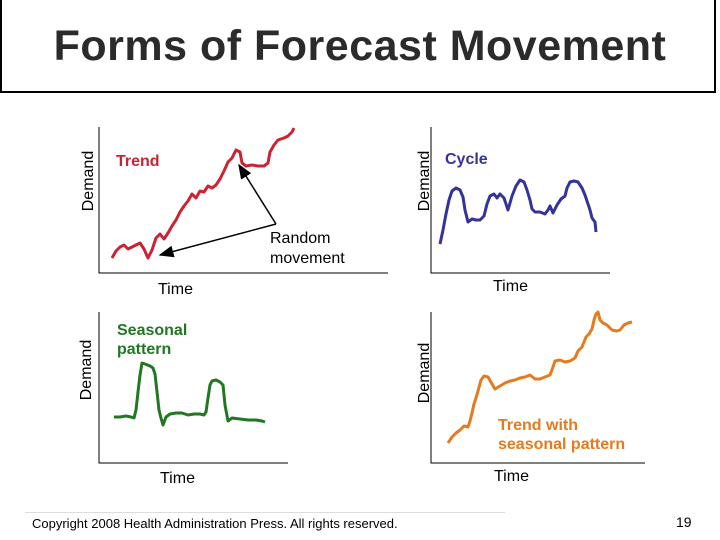 The width and height of the screenshot is (720, 540). Describe the element at coordinates (307, 258) in the screenshot. I see `annotation-line2: movement` at that location.